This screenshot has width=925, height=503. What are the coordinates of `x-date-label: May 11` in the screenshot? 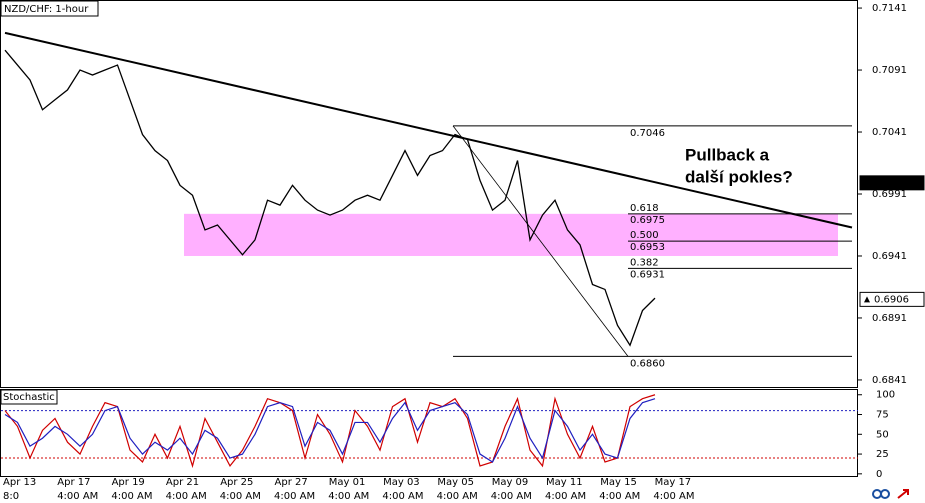 It's located at (564, 482).